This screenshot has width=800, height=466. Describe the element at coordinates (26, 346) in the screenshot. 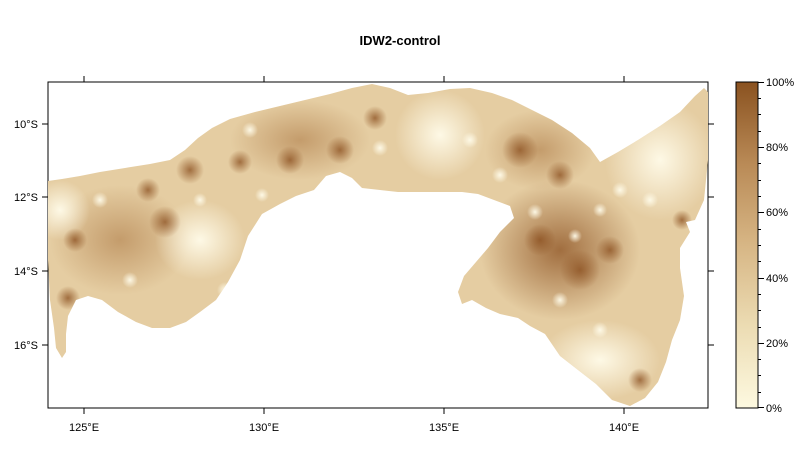

I see `y-tick-label: 16°S` at that location.